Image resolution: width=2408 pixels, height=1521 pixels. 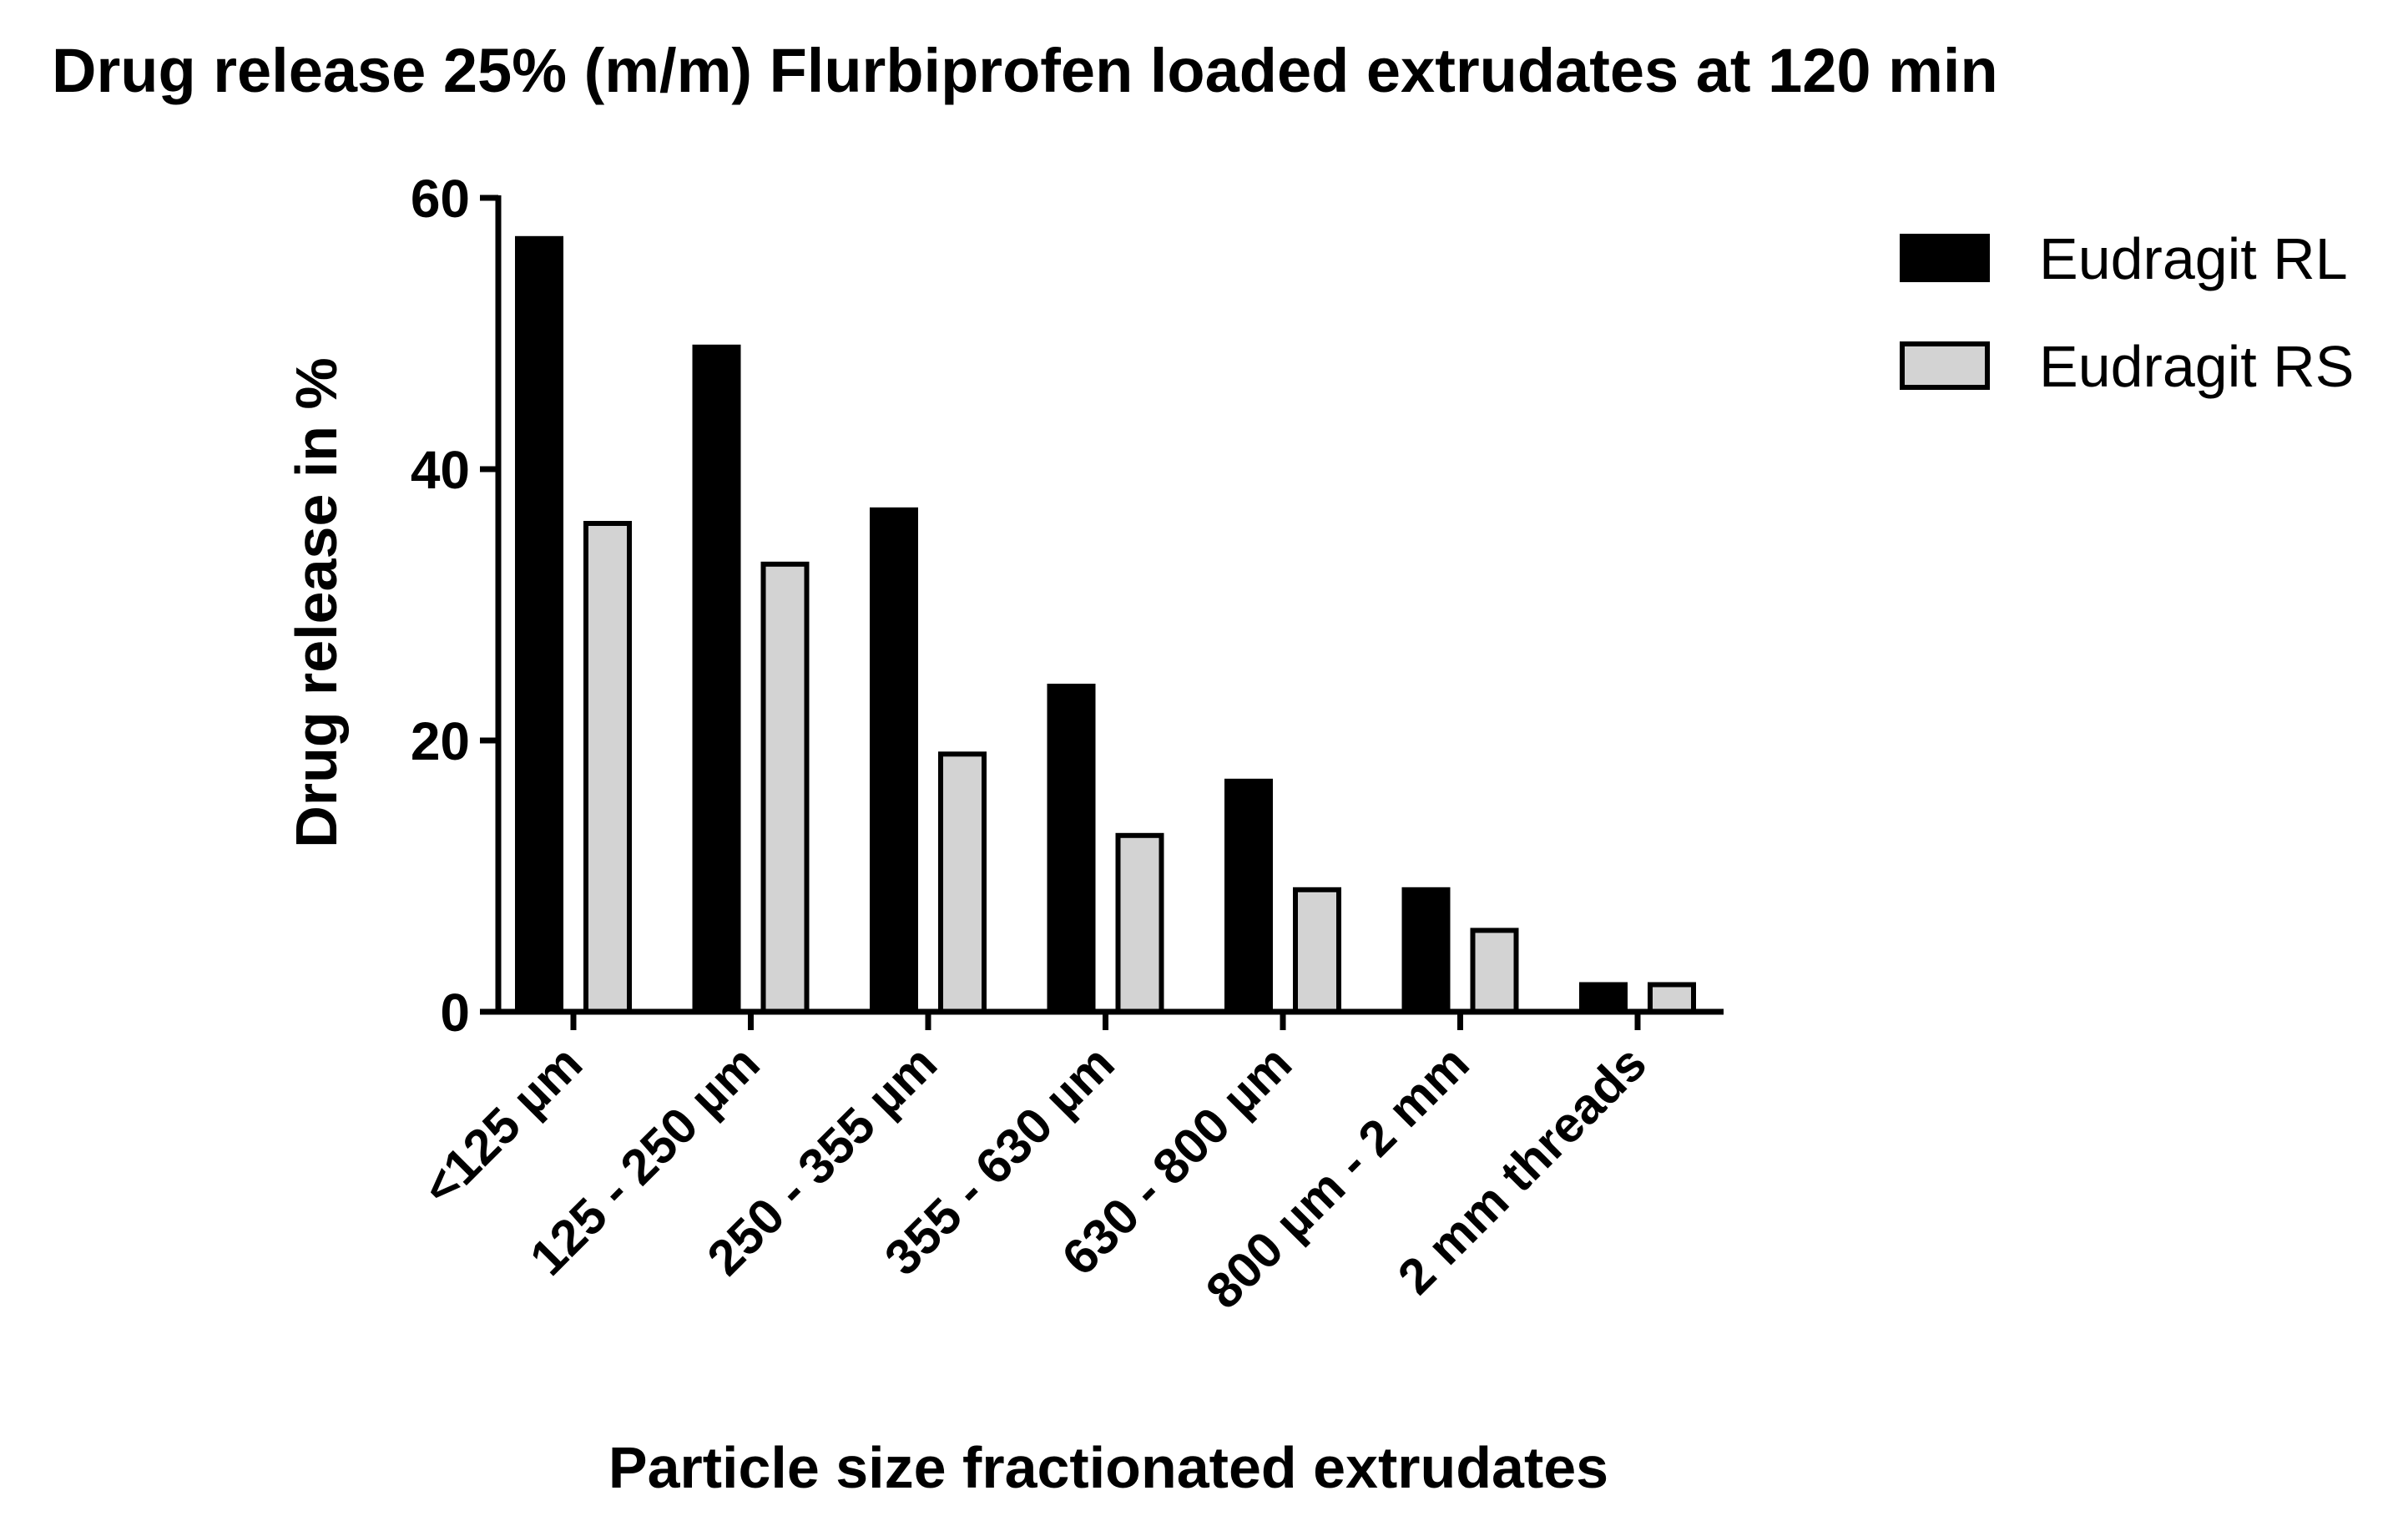 I want to click on y-tick-label: 60, so click(x=441, y=199).